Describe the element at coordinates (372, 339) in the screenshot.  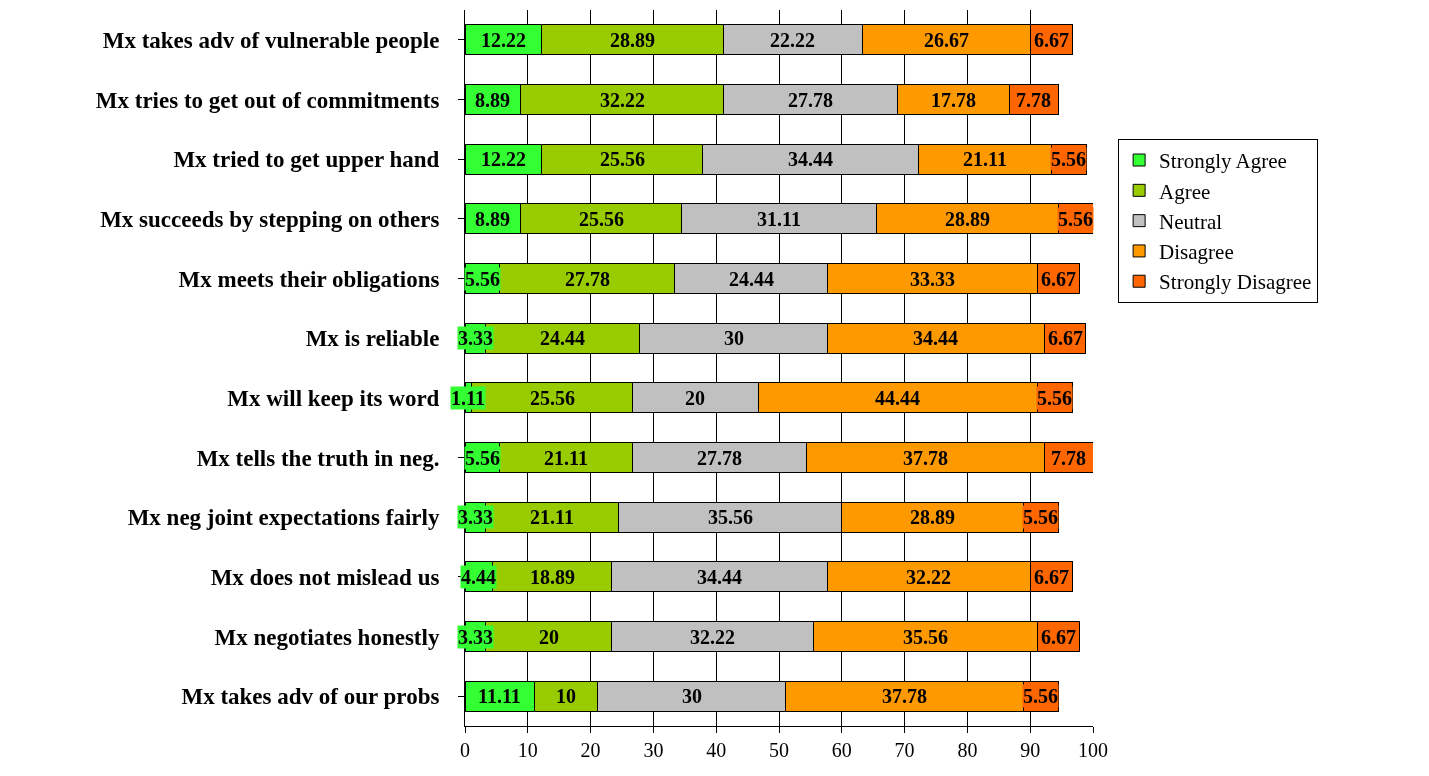
I see `y-tick-label: Mx is reliable` at that location.